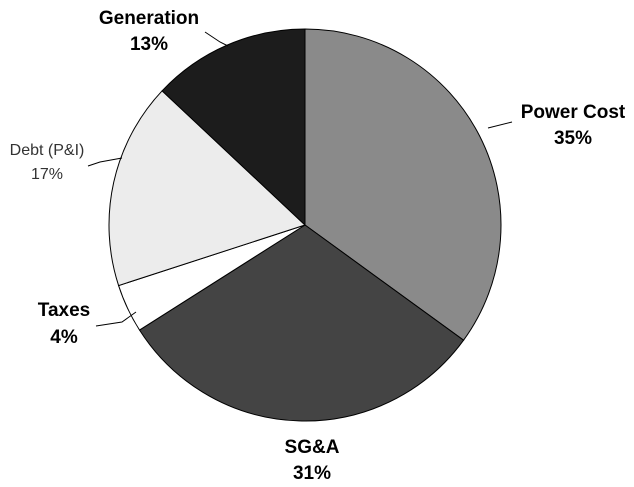 This screenshot has height=487, width=634. I want to click on slice-percent-power-cost: 35%, so click(573, 138).